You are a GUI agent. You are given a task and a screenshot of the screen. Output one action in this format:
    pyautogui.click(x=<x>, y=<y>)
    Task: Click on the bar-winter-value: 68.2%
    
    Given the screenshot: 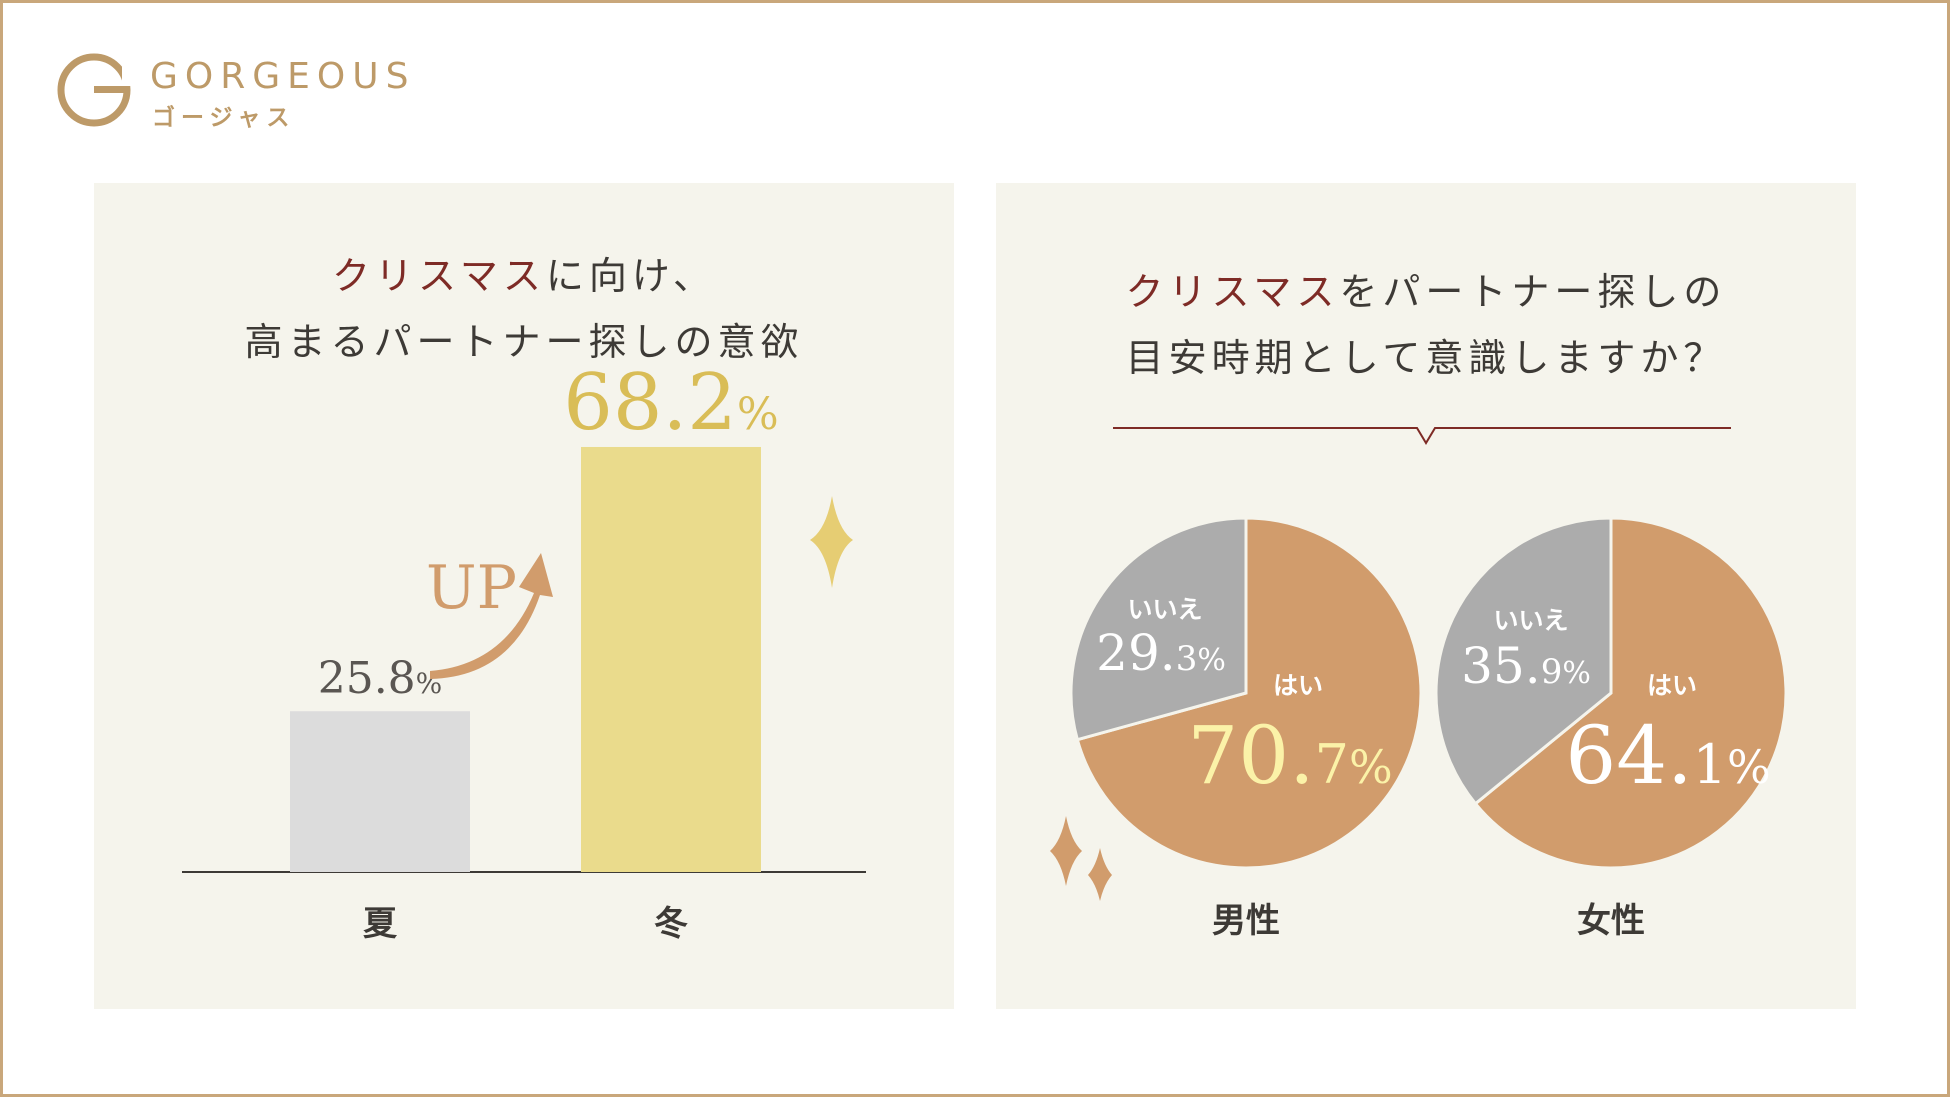 What is the action you would take?
    pyautogui.click(x=670, y=403)
    